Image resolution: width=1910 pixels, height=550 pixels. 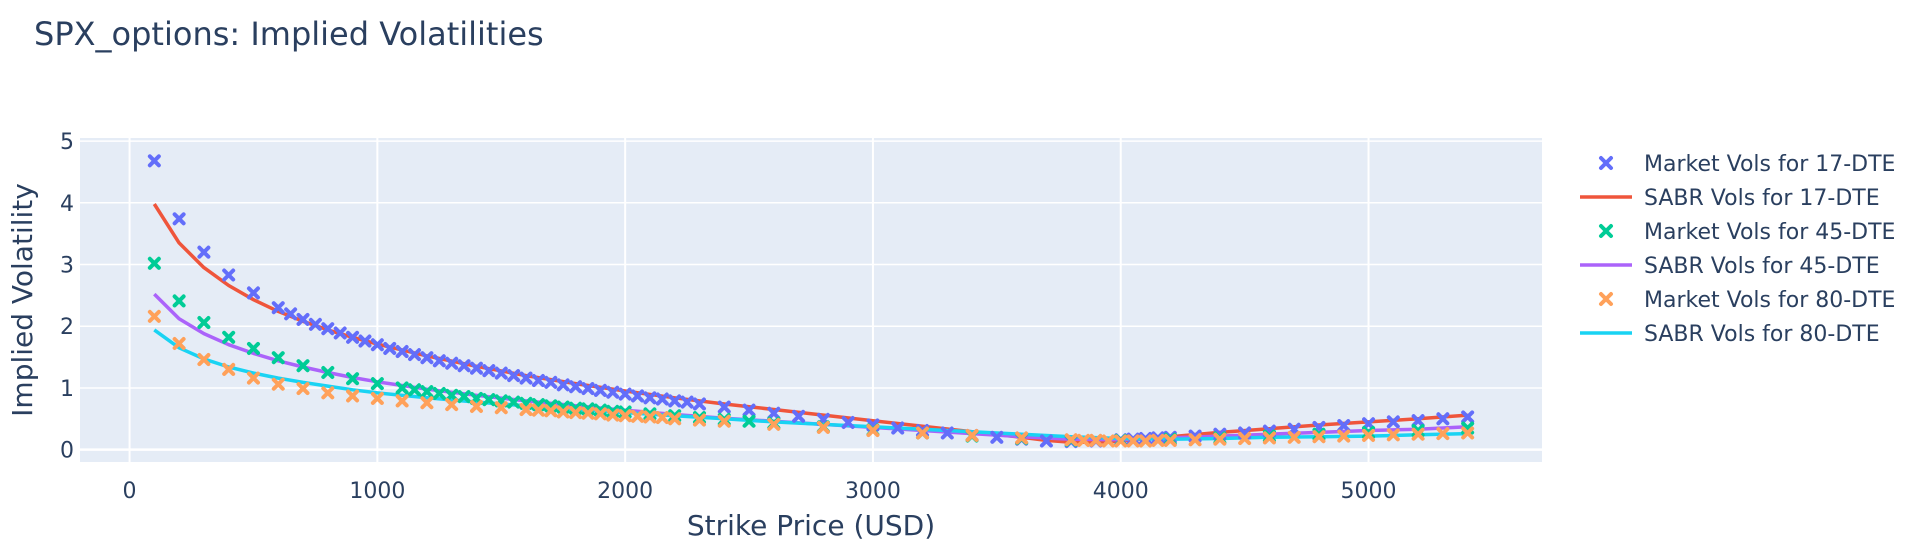 I want to click on legend-label: Market Vols for 17-DTE, so click(x=1769, y=164).